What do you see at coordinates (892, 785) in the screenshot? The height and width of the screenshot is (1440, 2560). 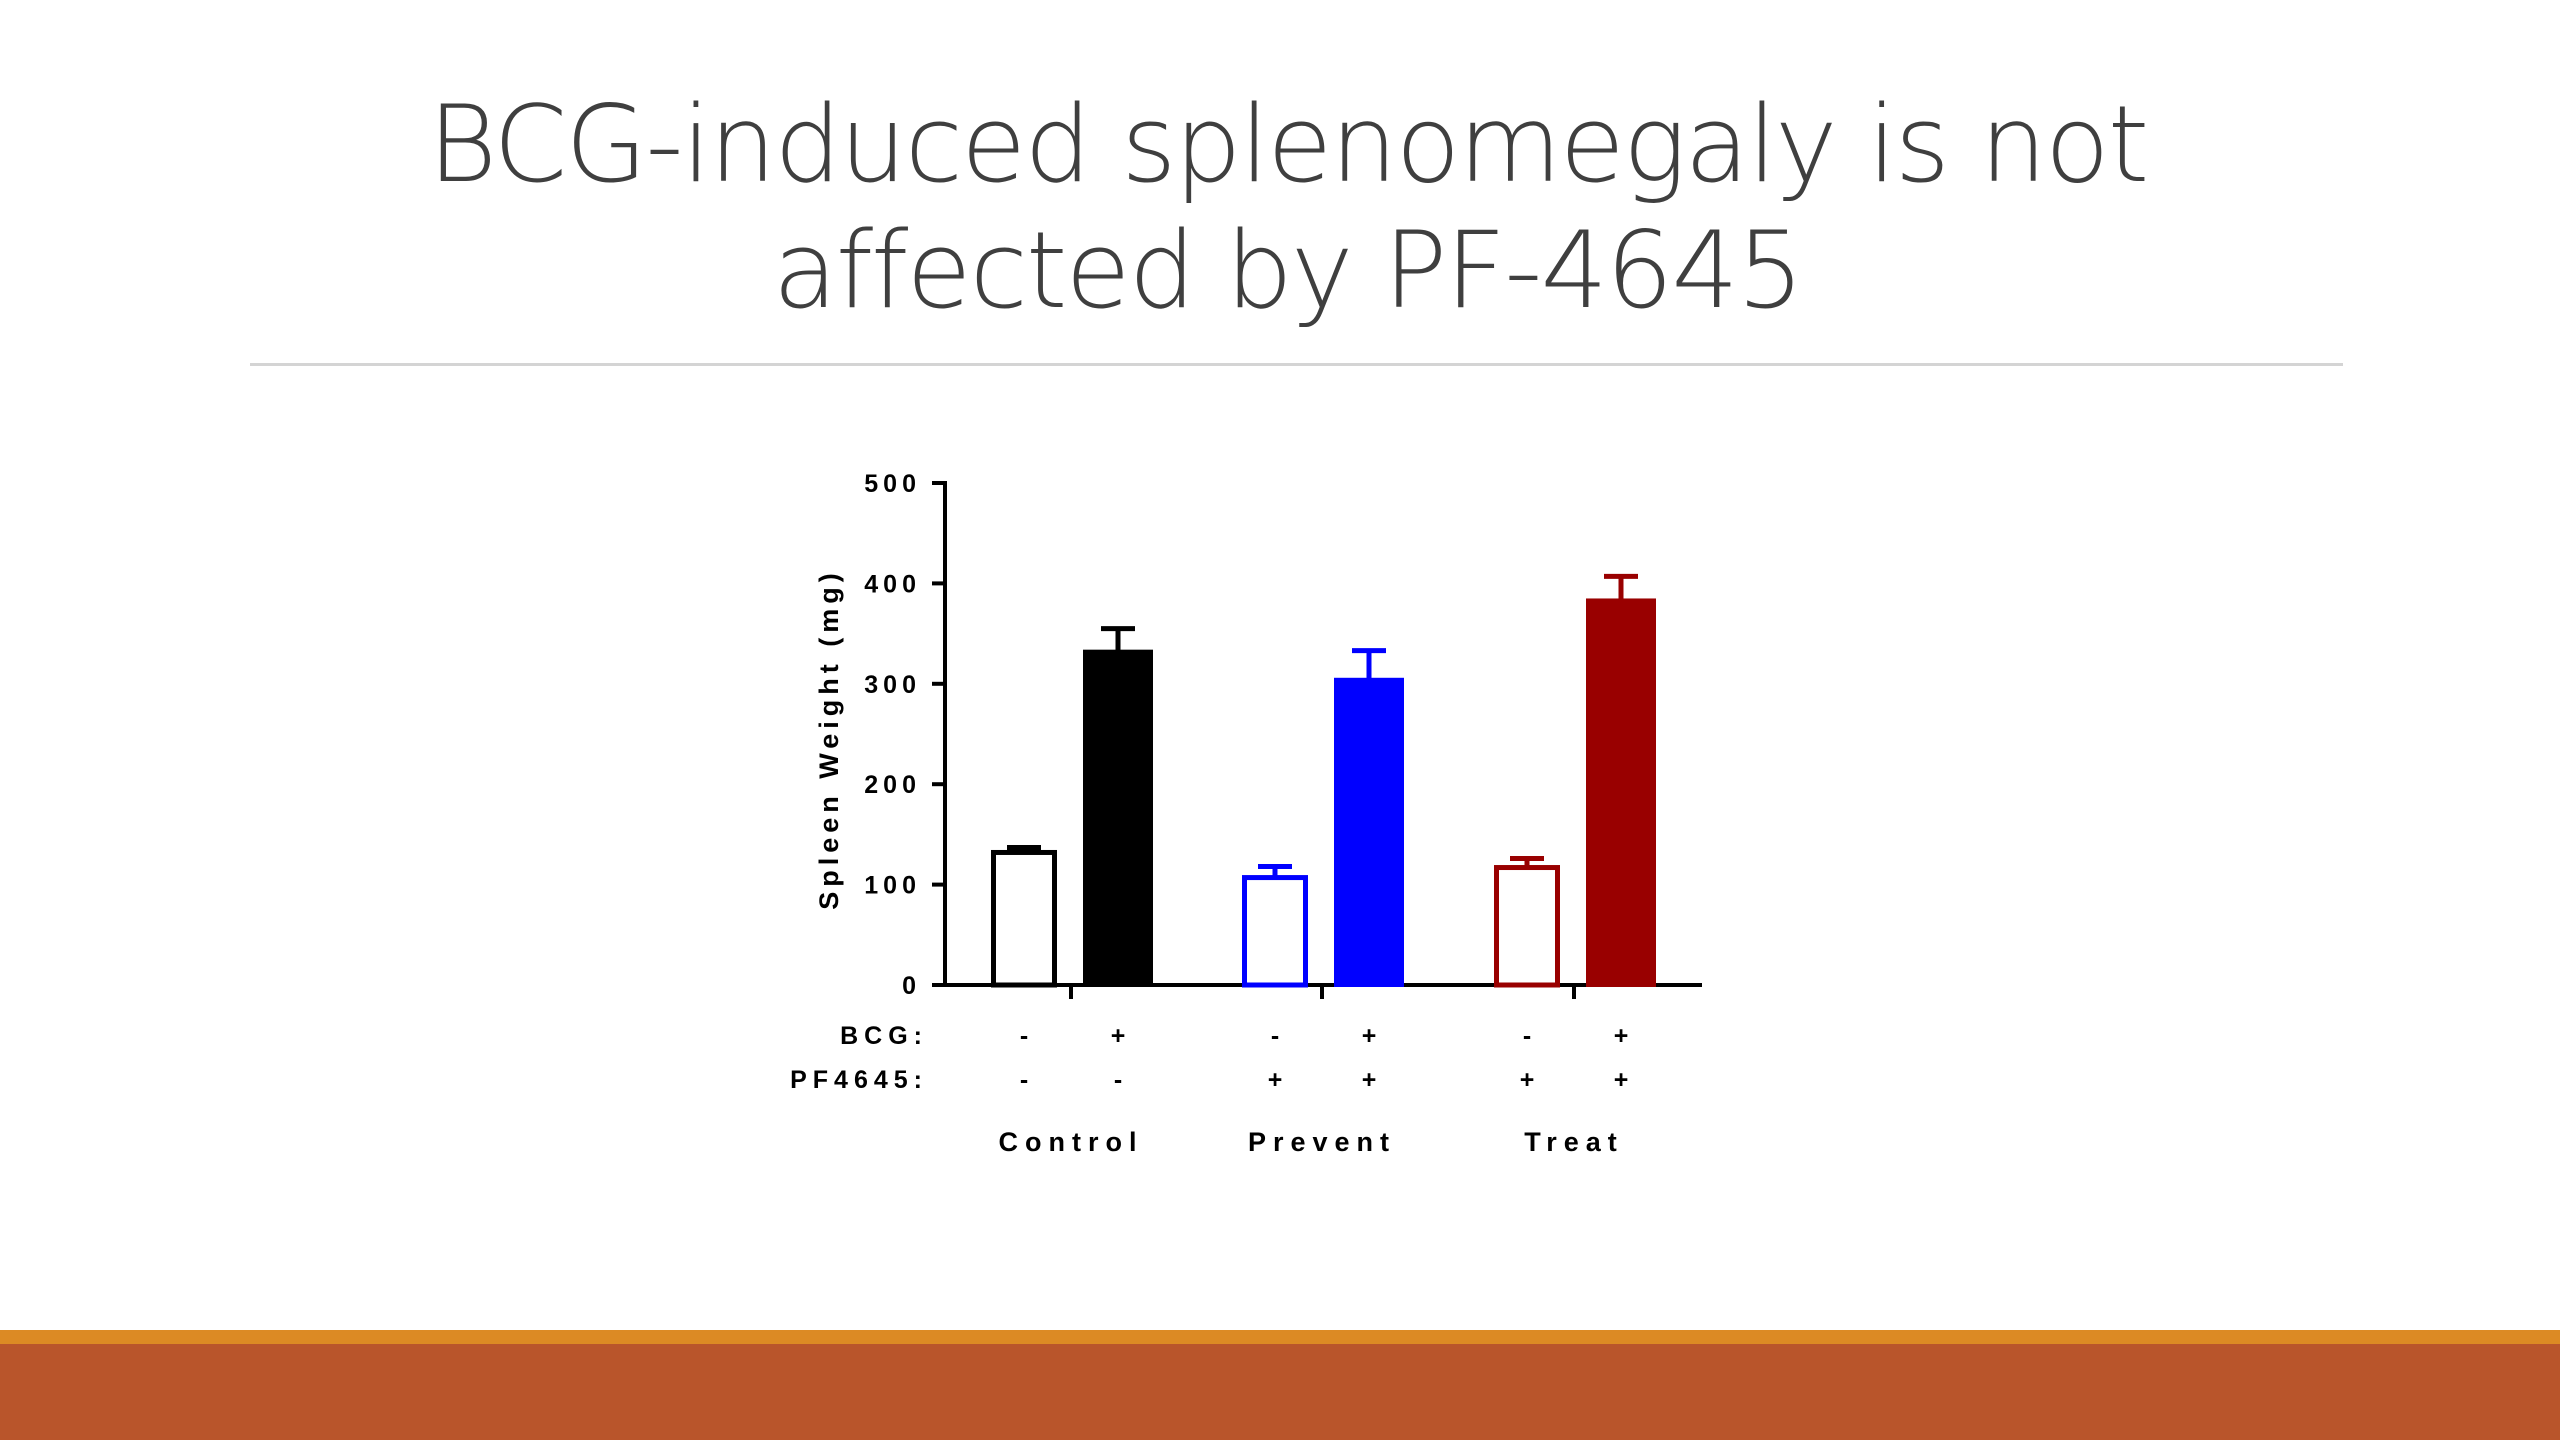 I see `y-tick-label: 200` at bounding box center [892, 785].